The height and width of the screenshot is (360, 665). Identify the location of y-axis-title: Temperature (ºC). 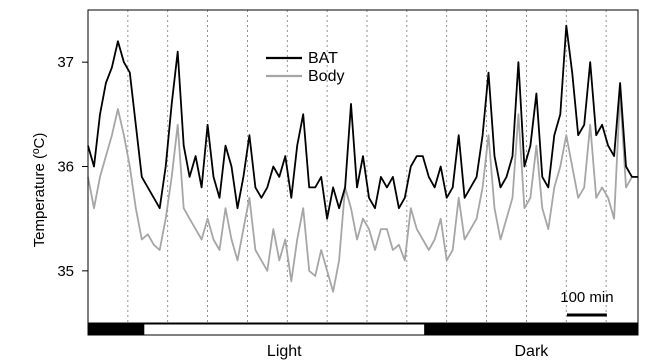
(39, 190).